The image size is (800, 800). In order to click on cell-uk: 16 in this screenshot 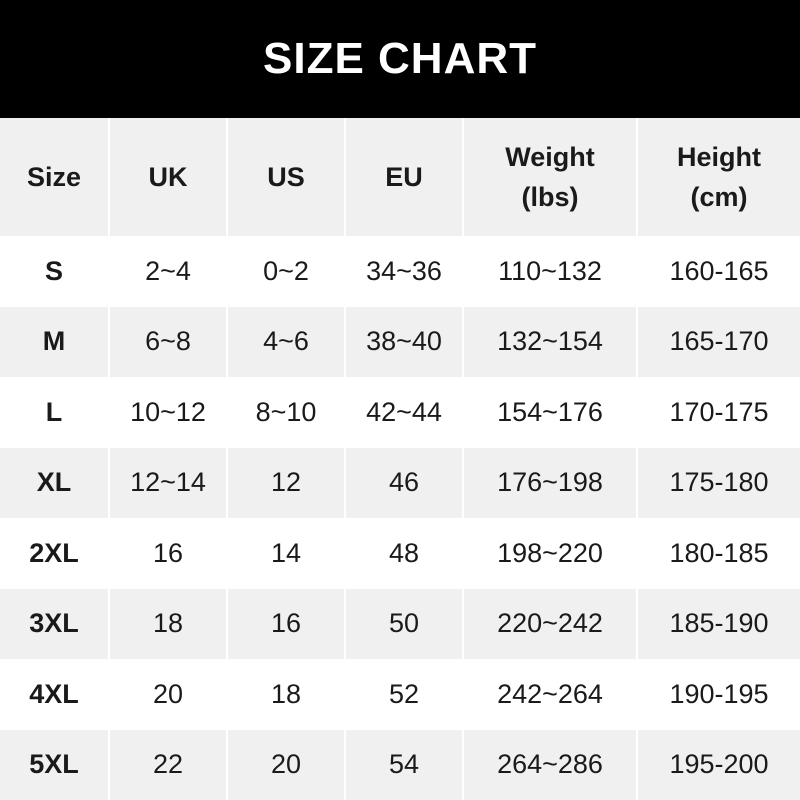, I will do `click(169, 553)`.